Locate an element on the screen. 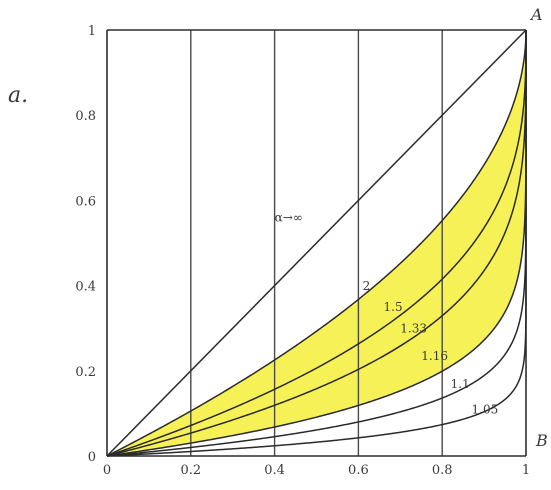 This screenshot has width=551, height=490. y-tick-label-3: 0.6 is located at coordinates (85, 201).